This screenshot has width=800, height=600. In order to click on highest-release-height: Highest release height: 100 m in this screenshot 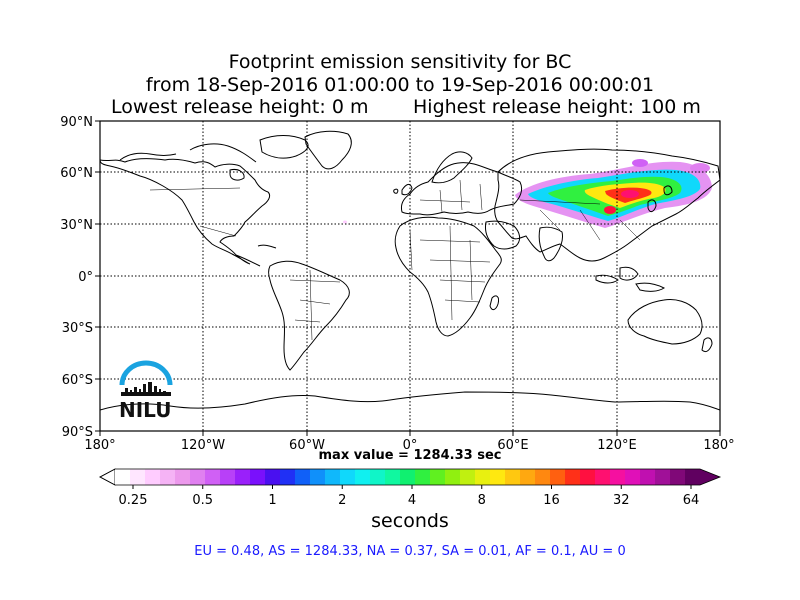, I will do `click(557, 107)`.